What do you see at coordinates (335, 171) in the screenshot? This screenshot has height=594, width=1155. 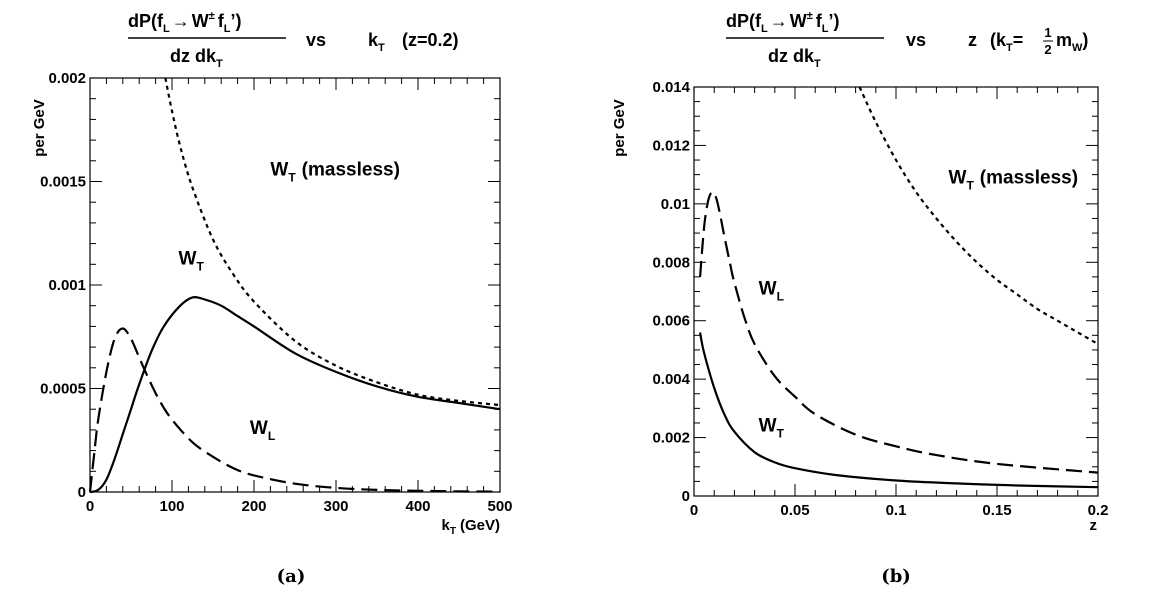 I see `series-label-a-0: WT (massless)` at bounding box center [335, 171].